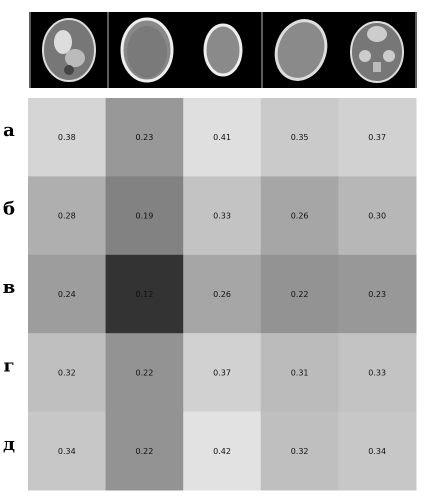 This screenshot has width=430, height=499. What do you see at coordinates (9, 287) in the screenshot?
I see `row-label: в` at bounding box center [9, 287].